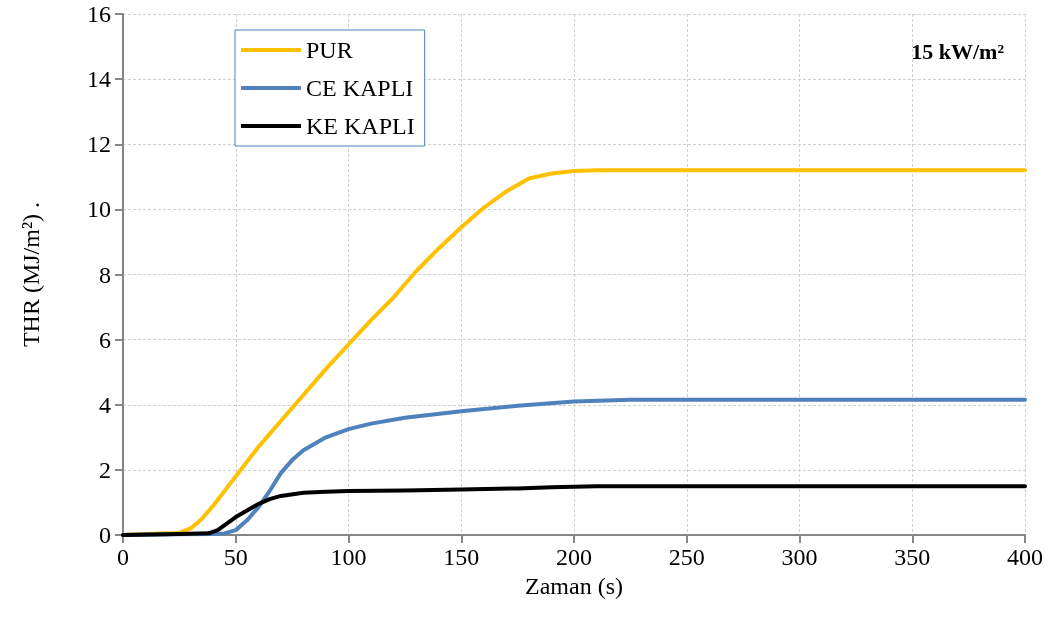 This screenshot has width=1064, height=633. I want to click on x-tick-label: 100, so click(348, 557).